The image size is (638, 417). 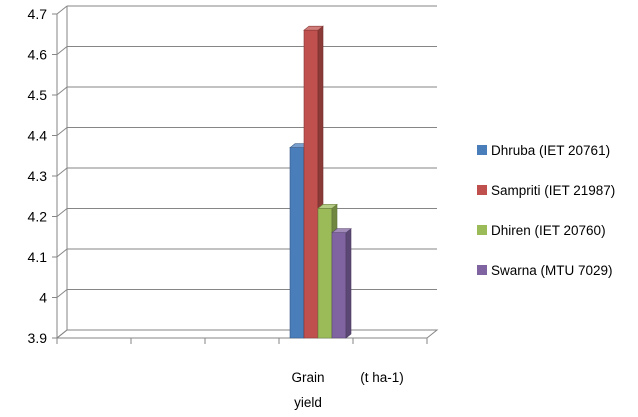 I want to click on legend-item: Sampriti (IET 21987), so click(x=546, y=190).